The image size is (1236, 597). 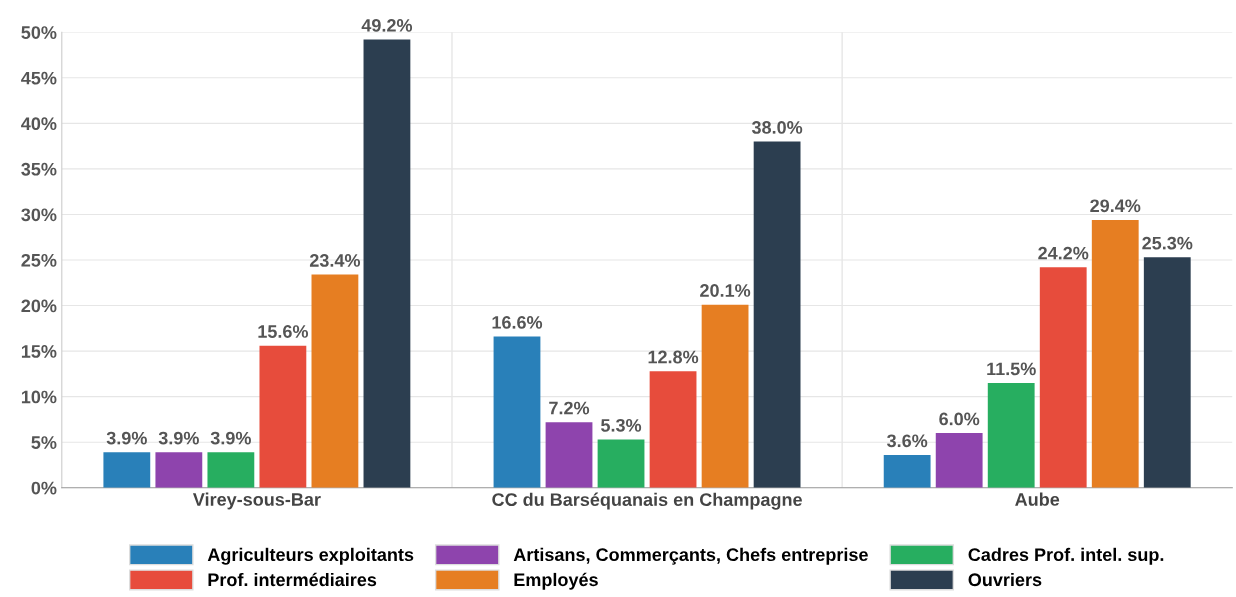 I want to click on y-tick-label: 45%, so click(x=39, y=78).